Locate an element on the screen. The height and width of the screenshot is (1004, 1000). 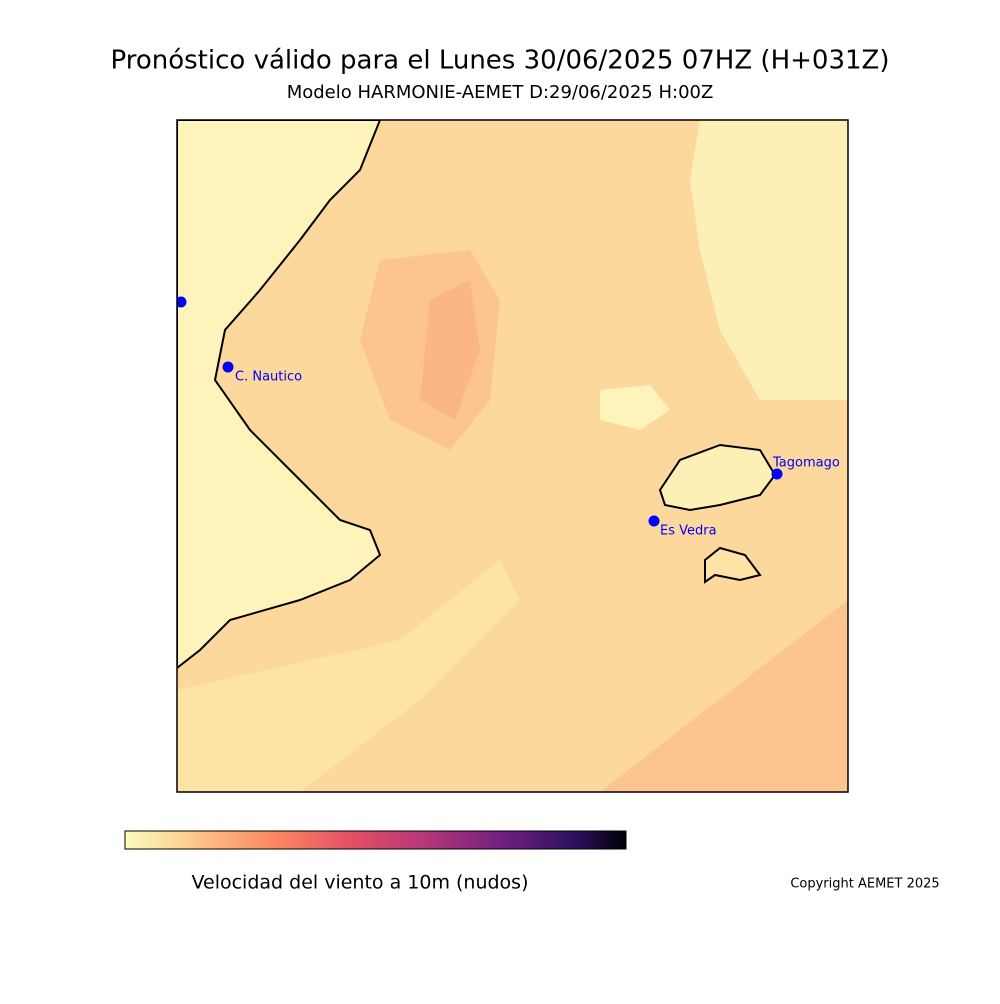
field-mid is located at coordinates (348, 676).